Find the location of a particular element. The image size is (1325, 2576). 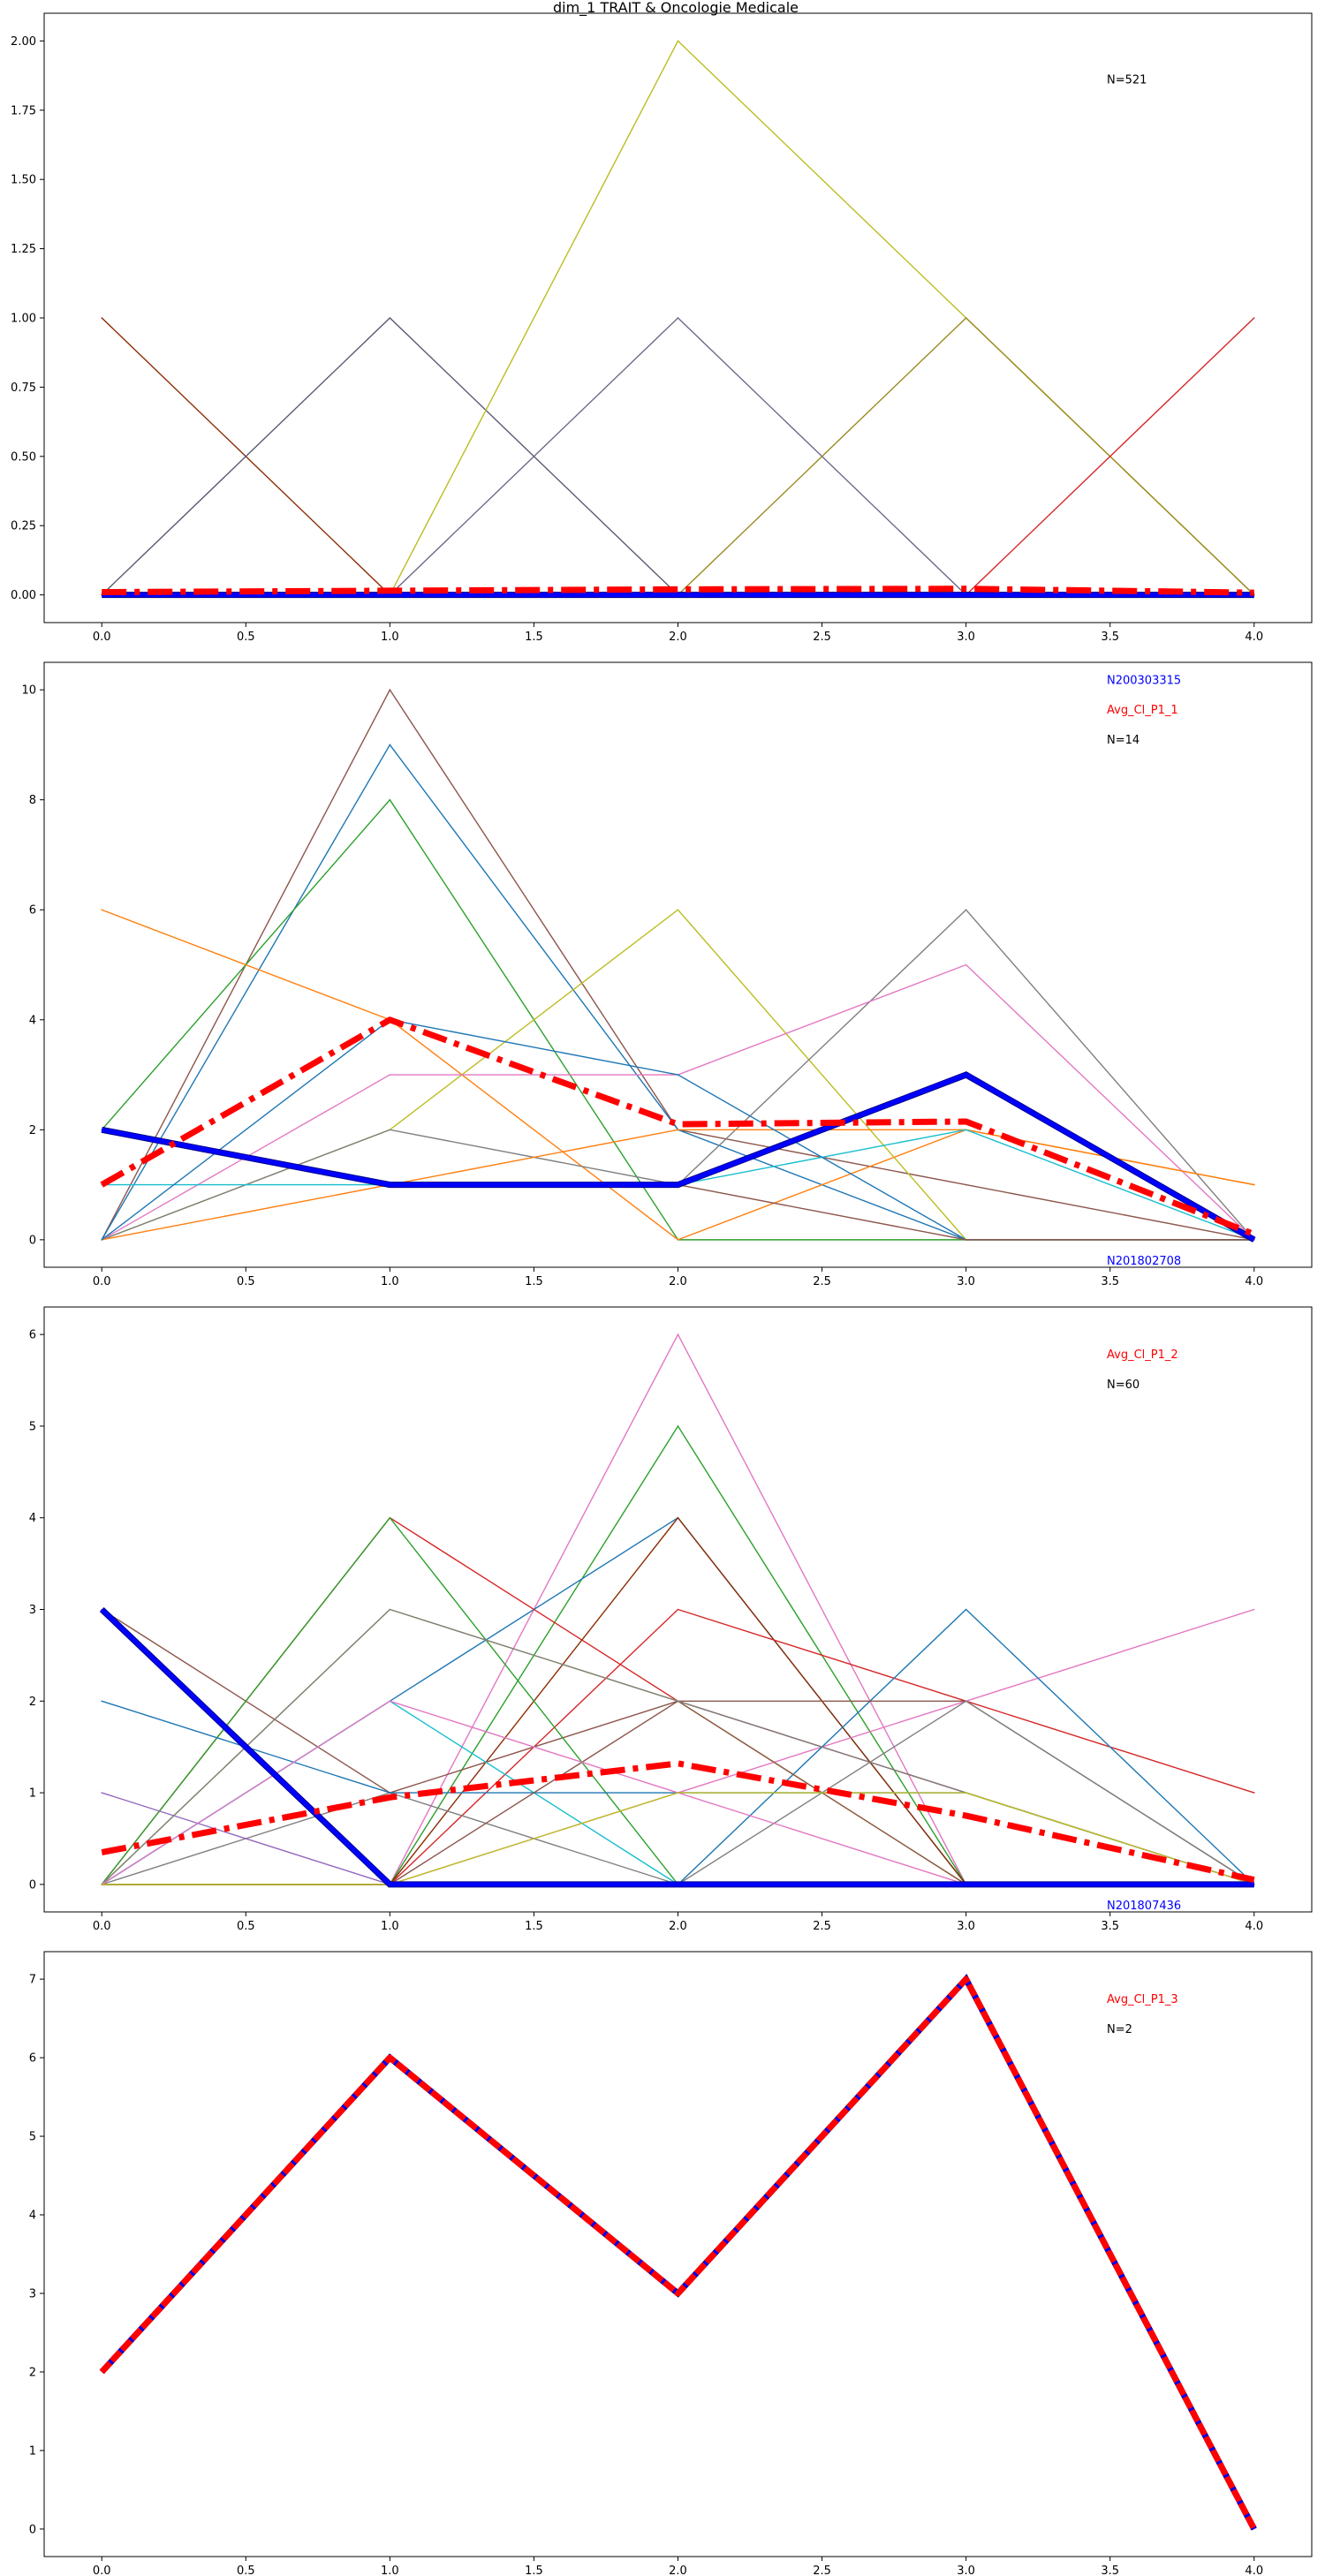

y-tick-label: 10 is located at coordinates (28, 691).